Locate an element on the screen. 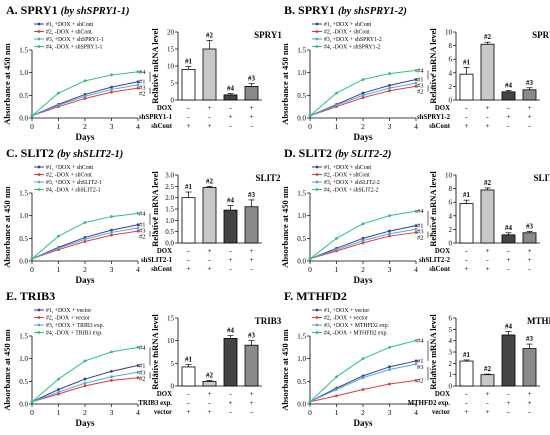 This screenshot has height=435, width=550. y-tick-label: 1.5 is located at coordinates (23, 51).